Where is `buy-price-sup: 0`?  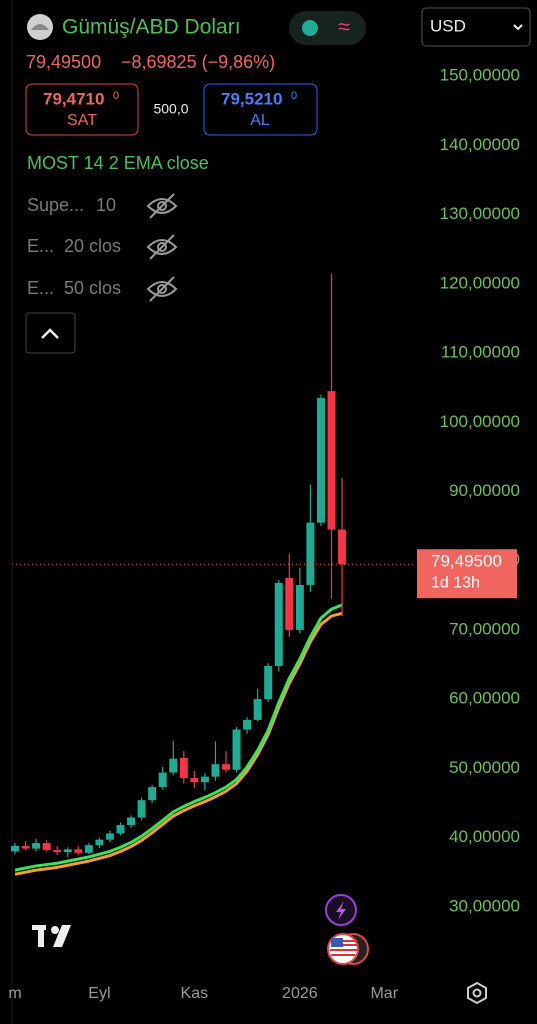 buy-price-sup: 0 is located at coordinates (294, 96).